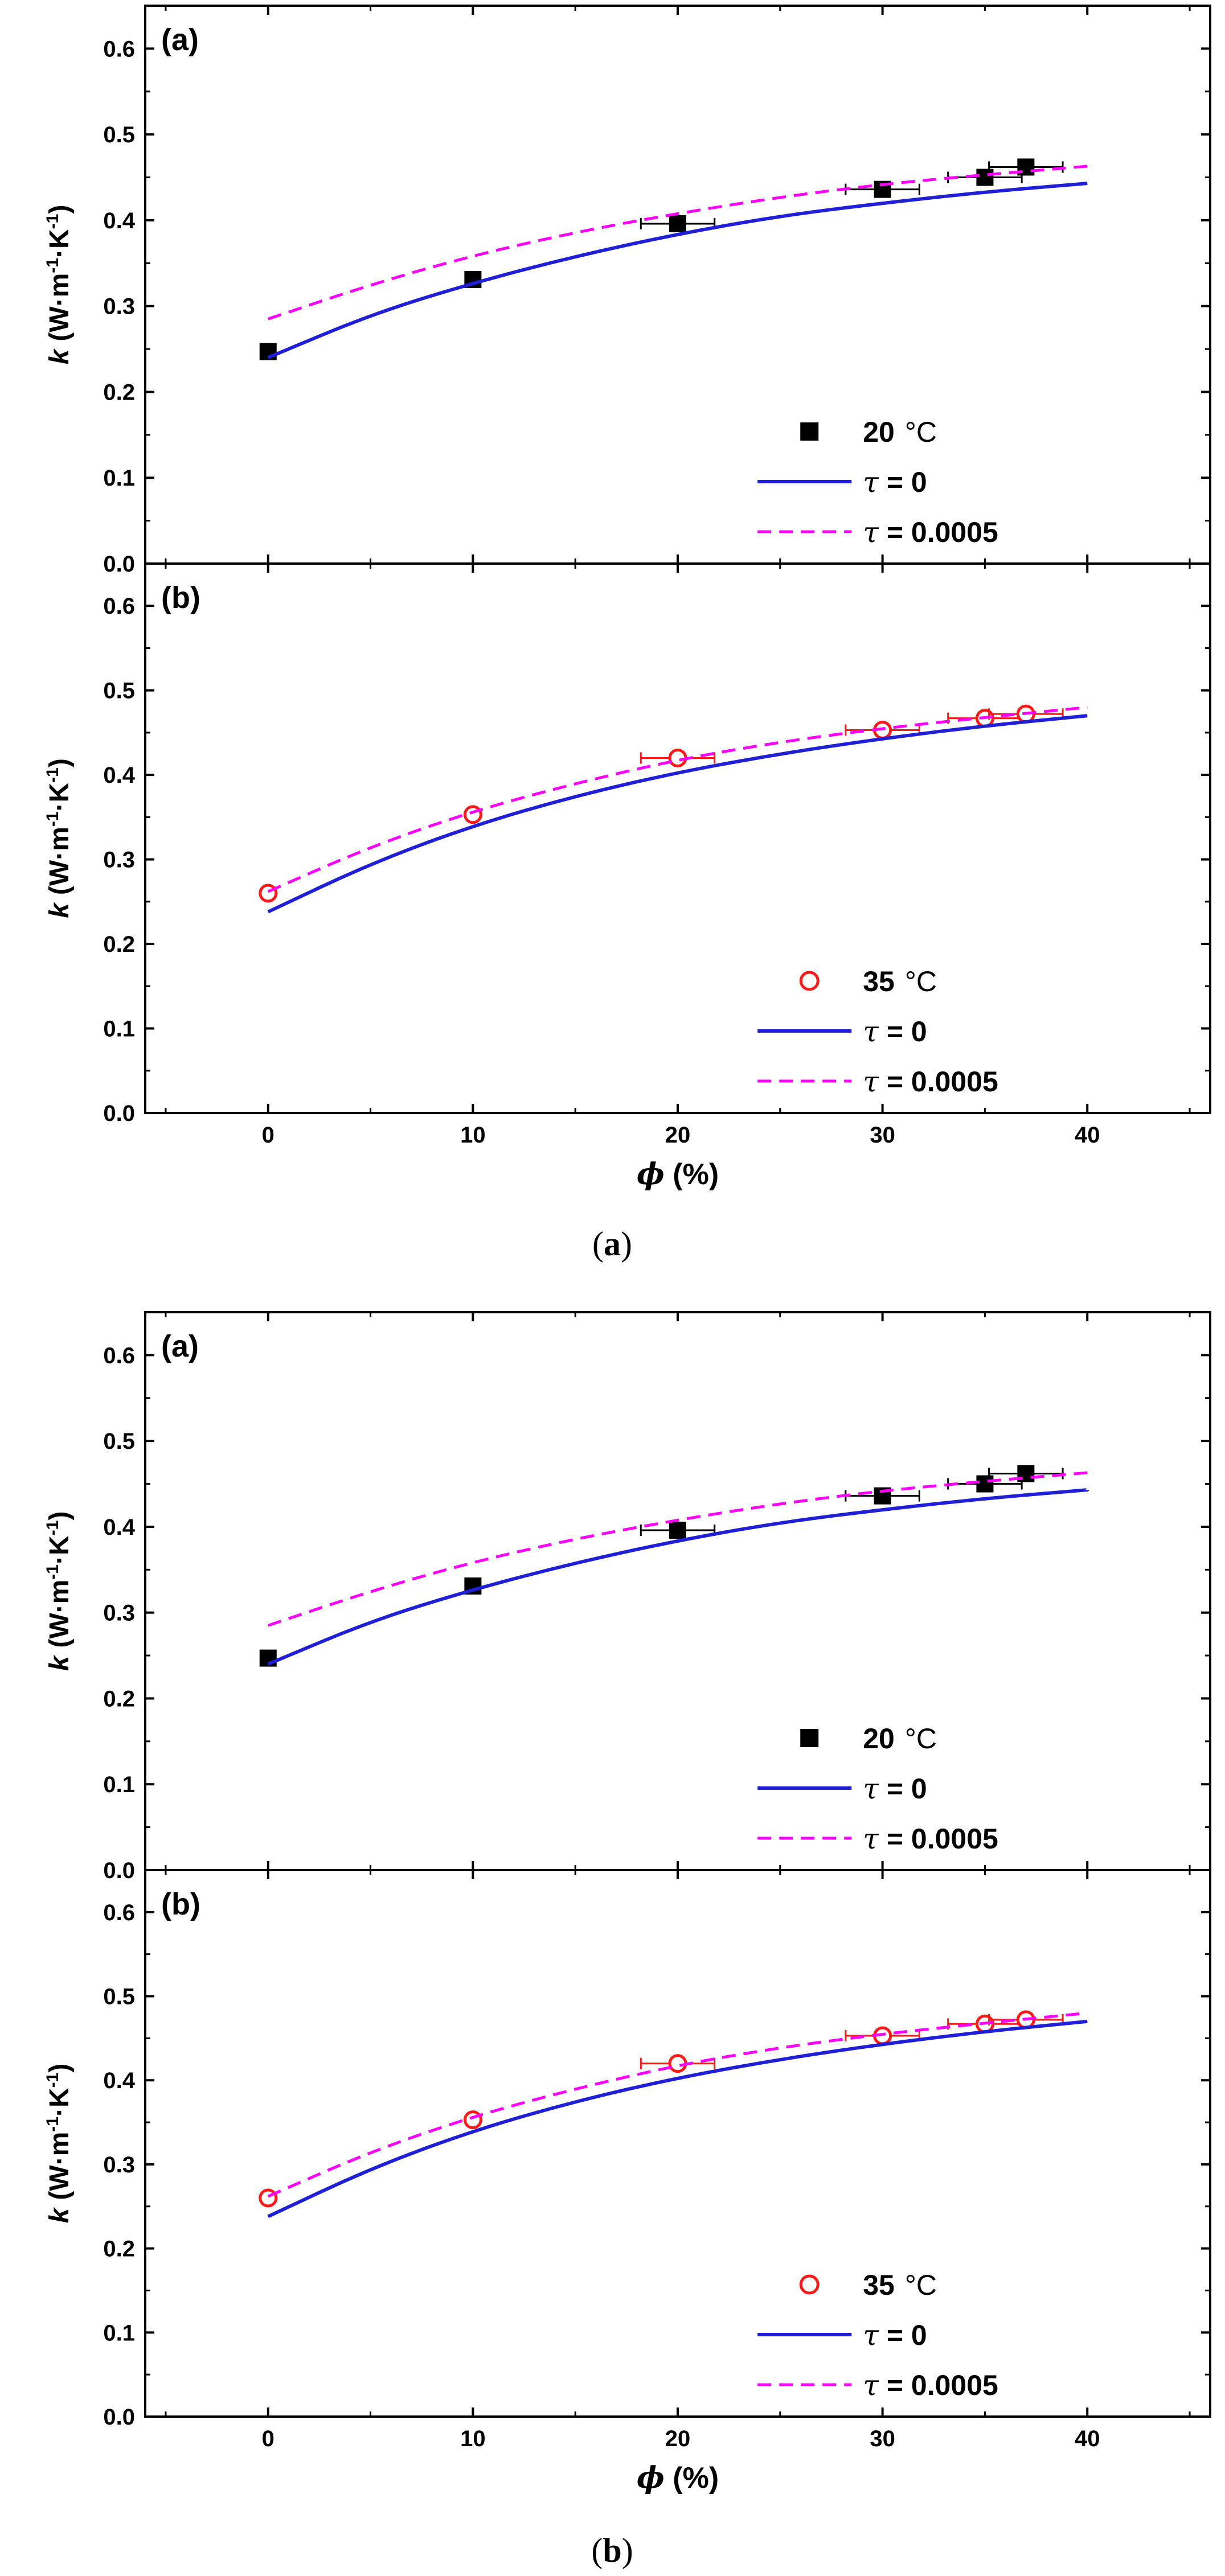 This screenshot has height=2576, width=1225. Describe the element at coordinates (882, 1135) in the screenshot. I see `x-tick-label: 30` at that location.